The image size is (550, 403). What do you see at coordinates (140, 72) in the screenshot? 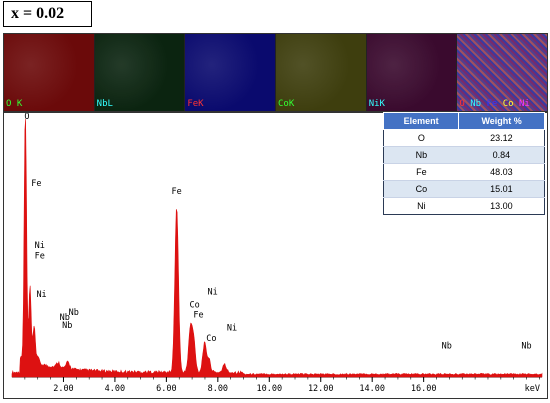
I see `map-nb: NbL` at bounding box center [140, 72].